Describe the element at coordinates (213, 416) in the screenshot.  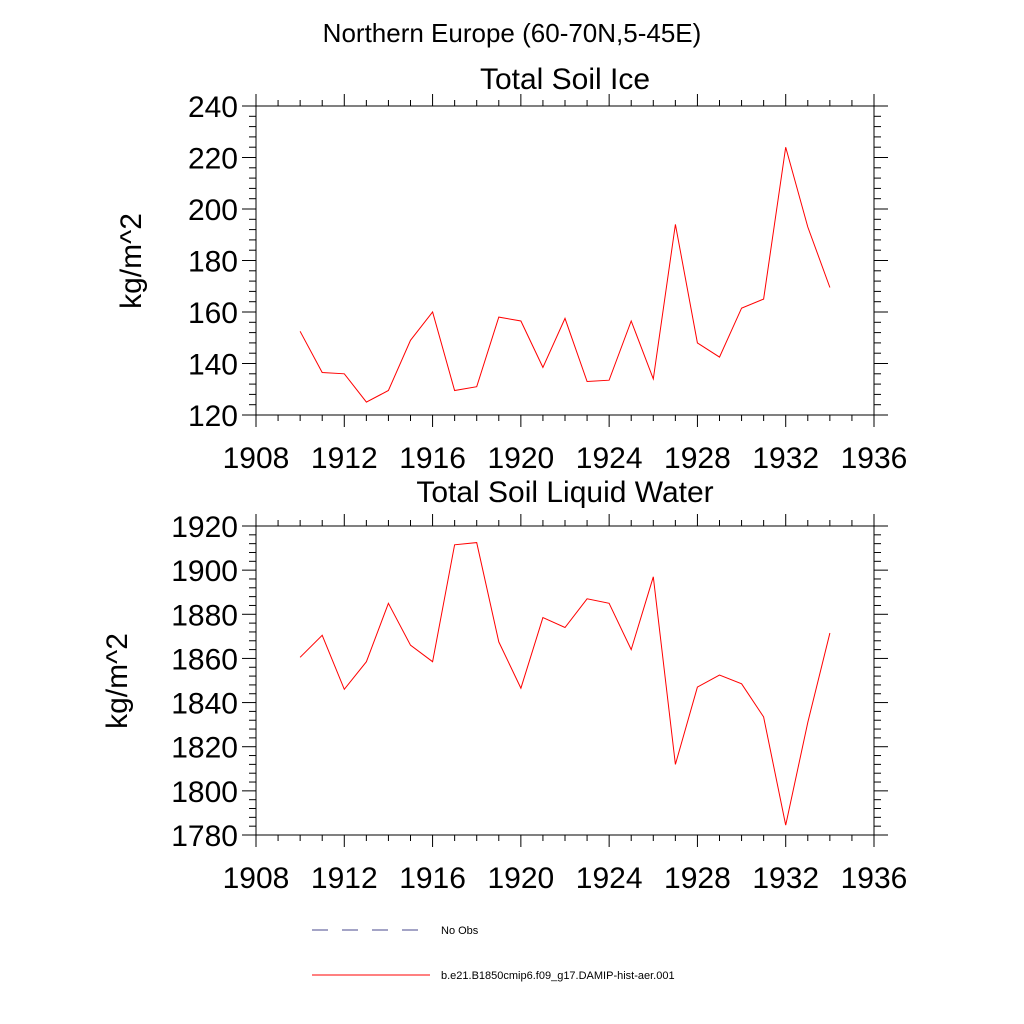
I see `y-tick-label: 120` at that location.